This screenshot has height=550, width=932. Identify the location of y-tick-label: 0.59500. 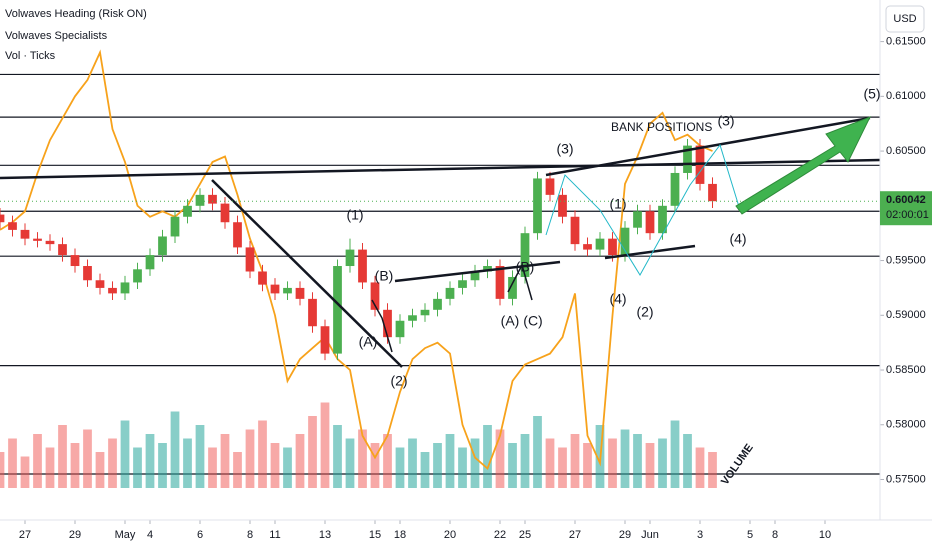
(906, 260).